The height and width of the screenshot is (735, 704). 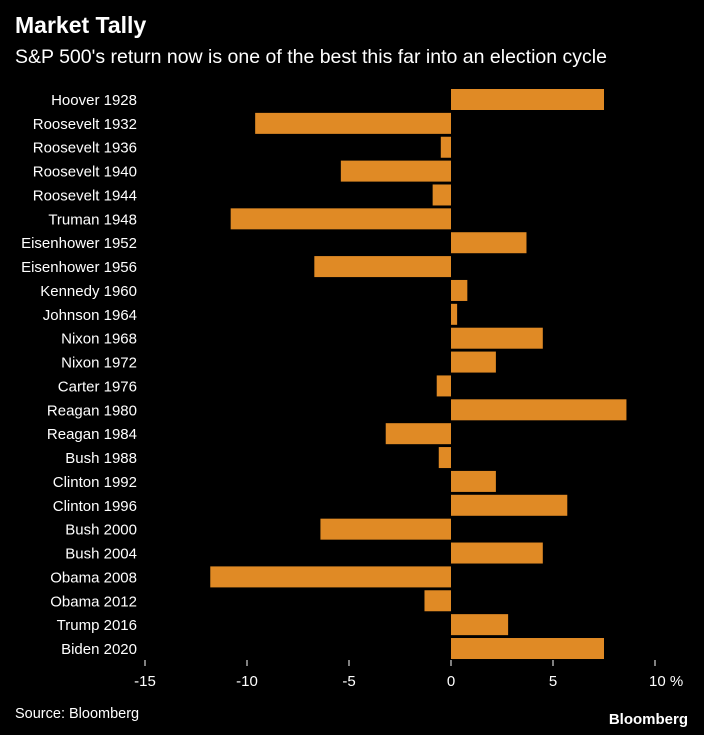 What do you see at coordinates (93, 601) in the screenshot?
I see `category-label: Obama 2012` at bounding box center [93, 601].